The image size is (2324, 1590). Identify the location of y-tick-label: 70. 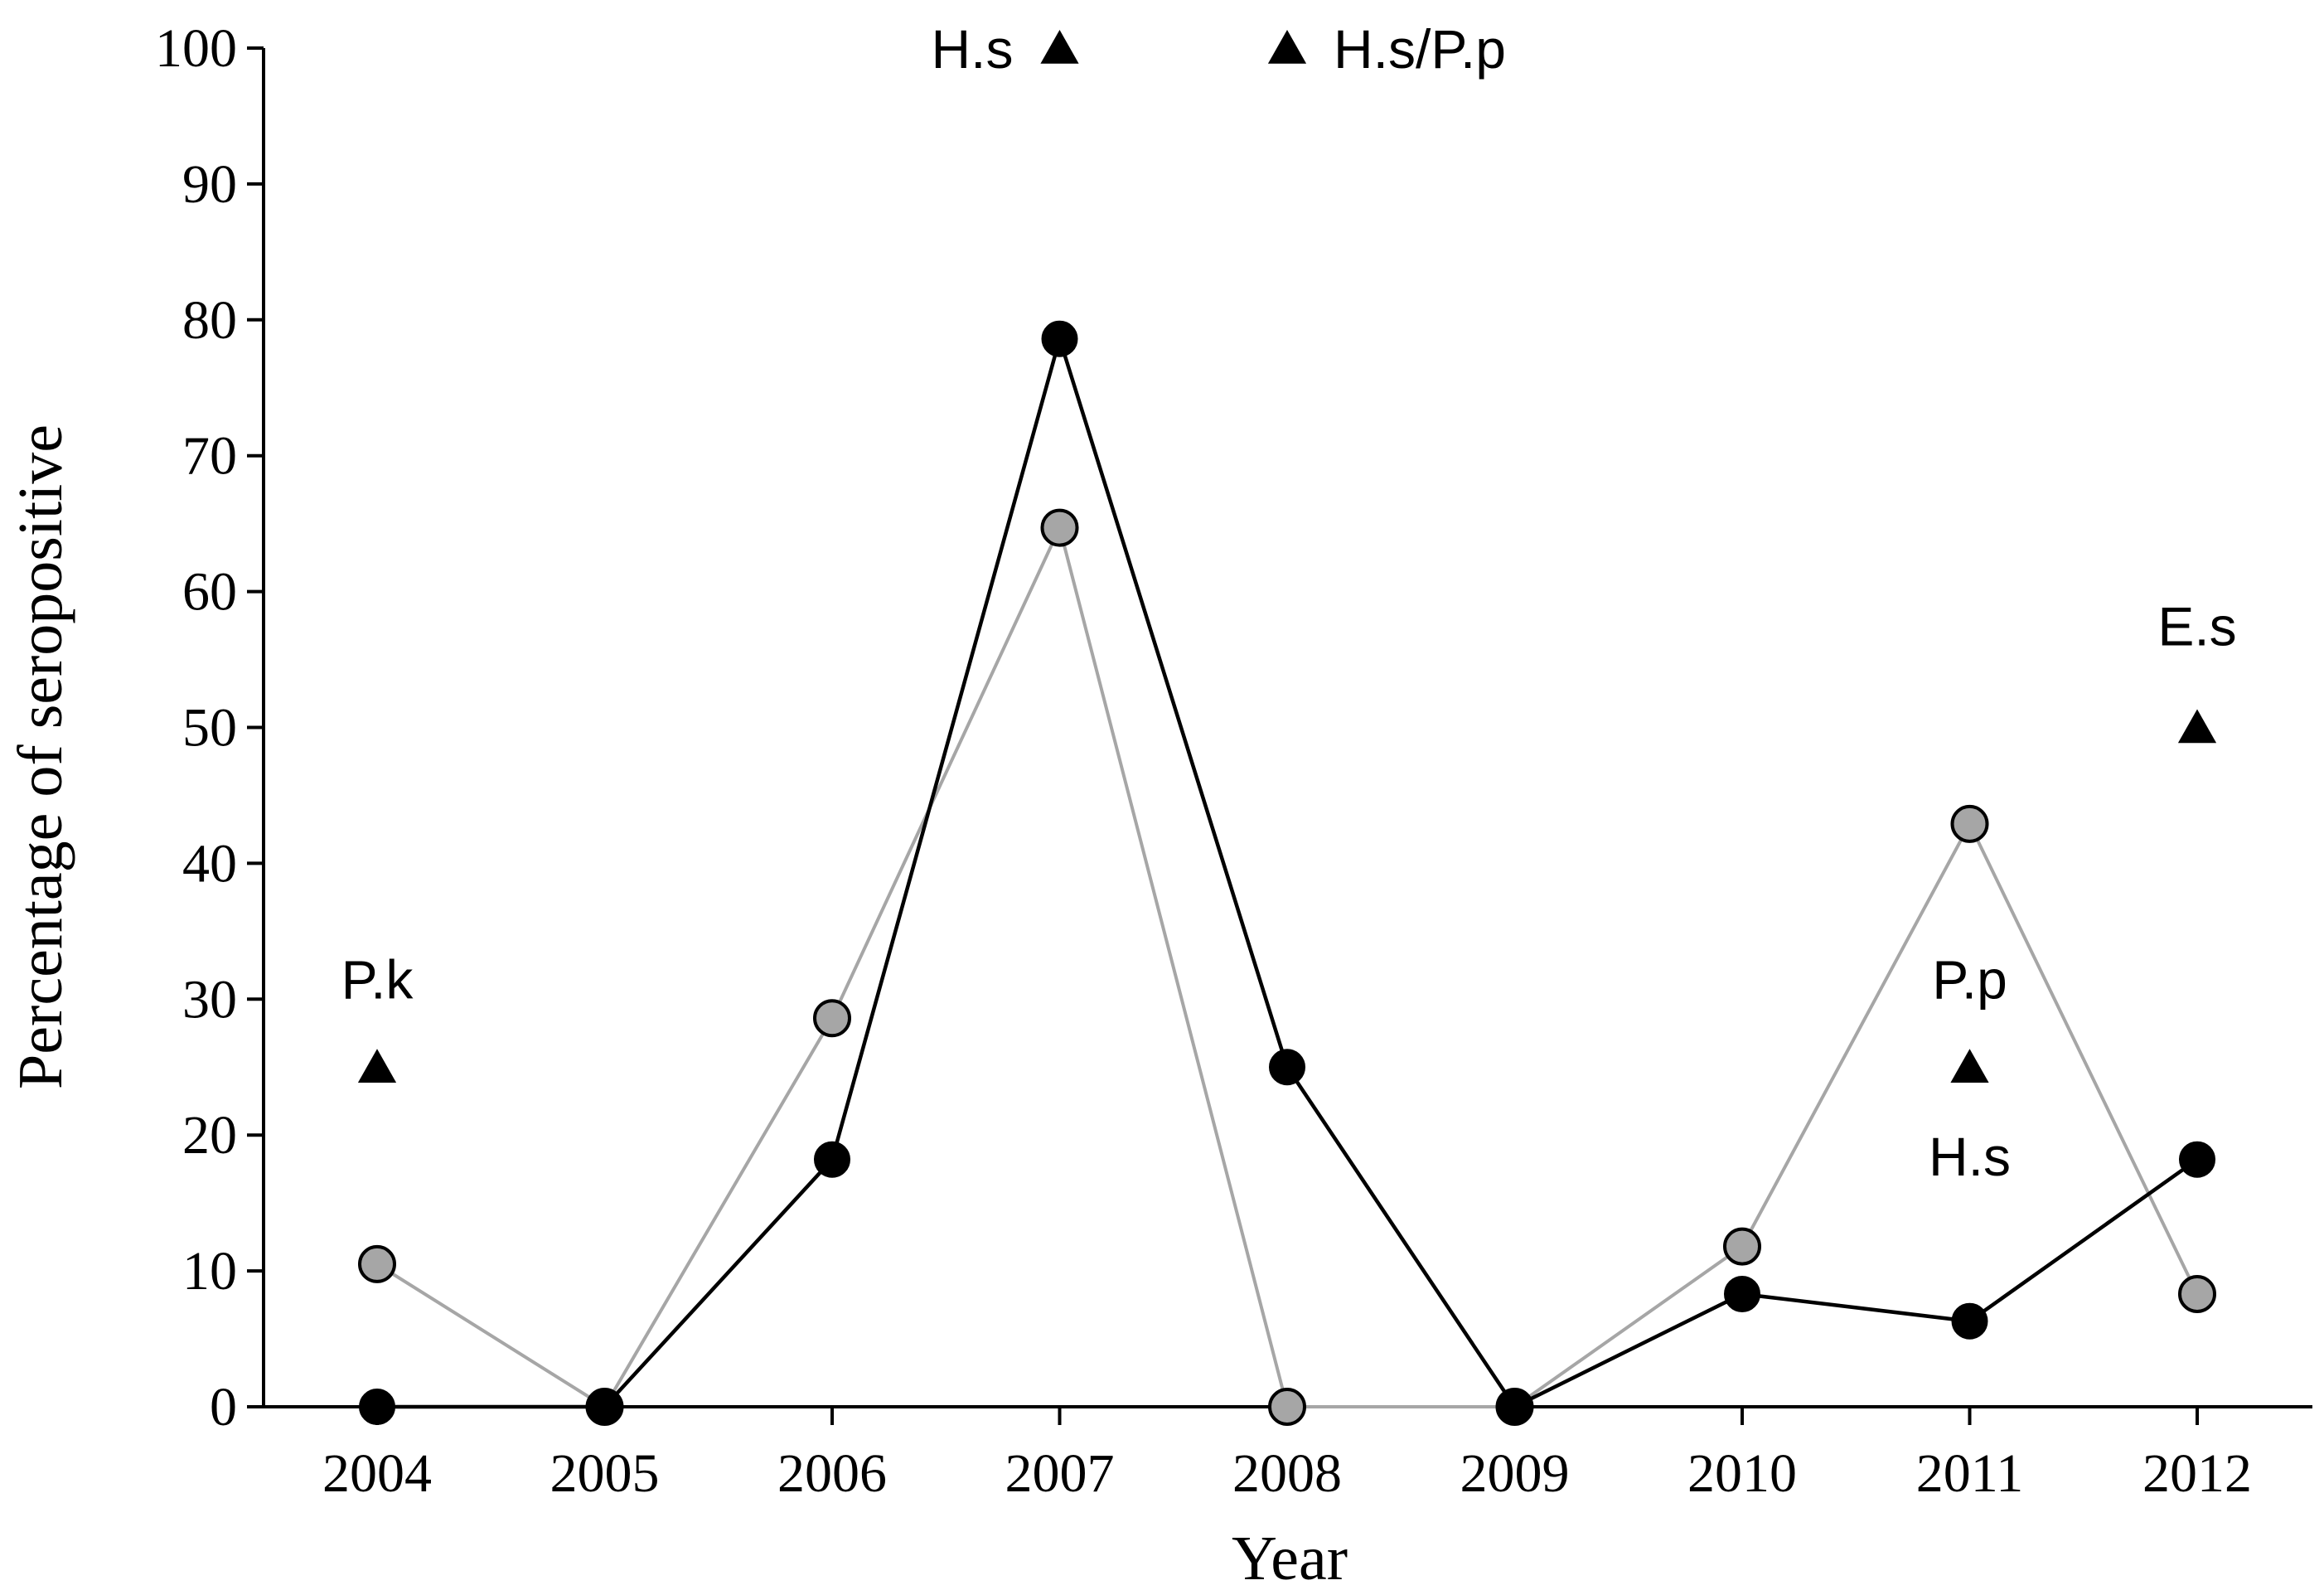
(209, 456).